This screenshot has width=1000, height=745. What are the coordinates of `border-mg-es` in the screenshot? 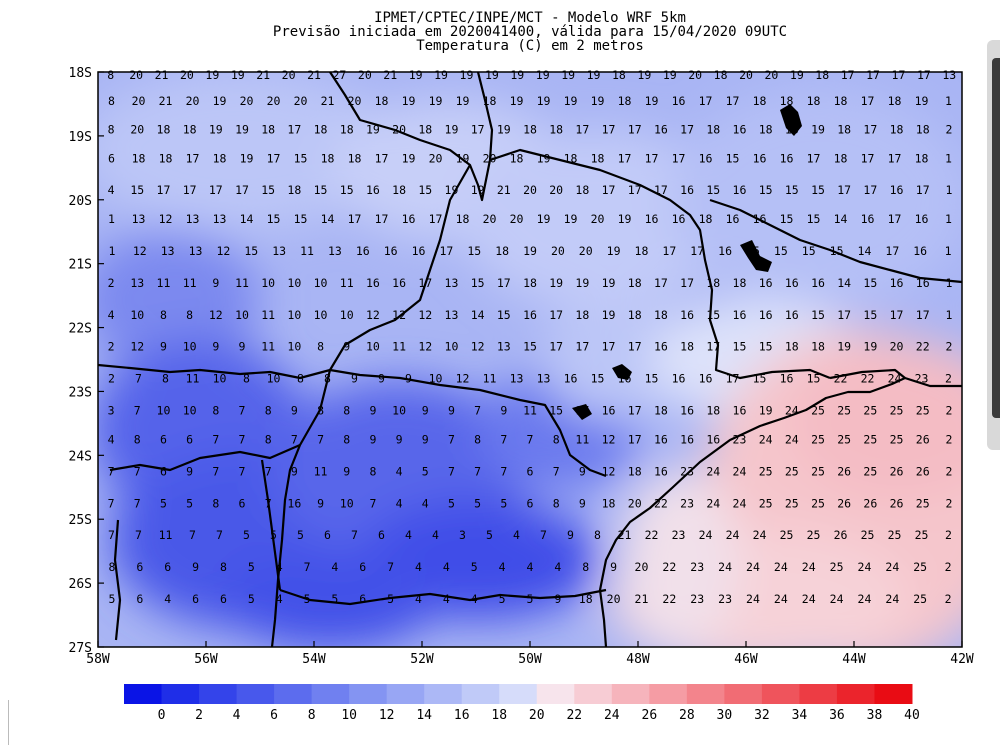 It's located at (836, 241).